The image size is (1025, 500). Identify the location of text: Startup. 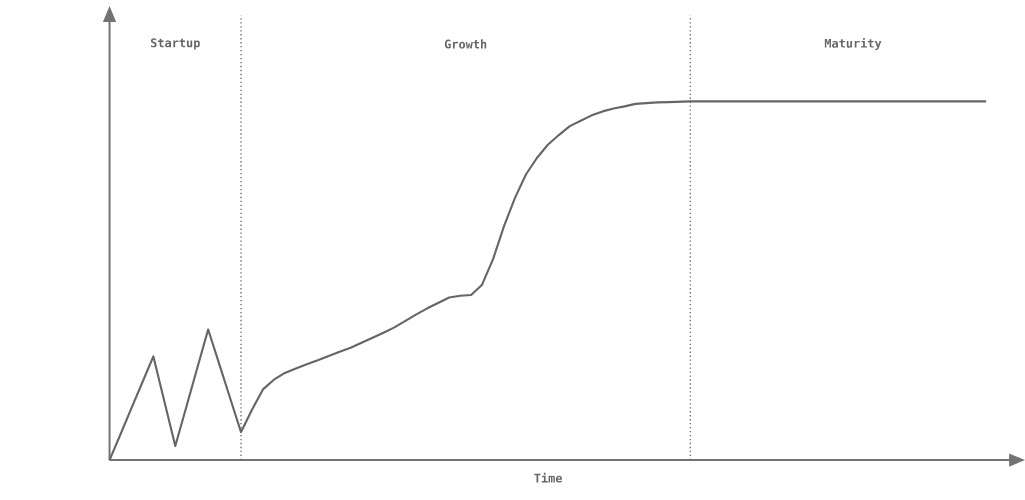
(175, 44).